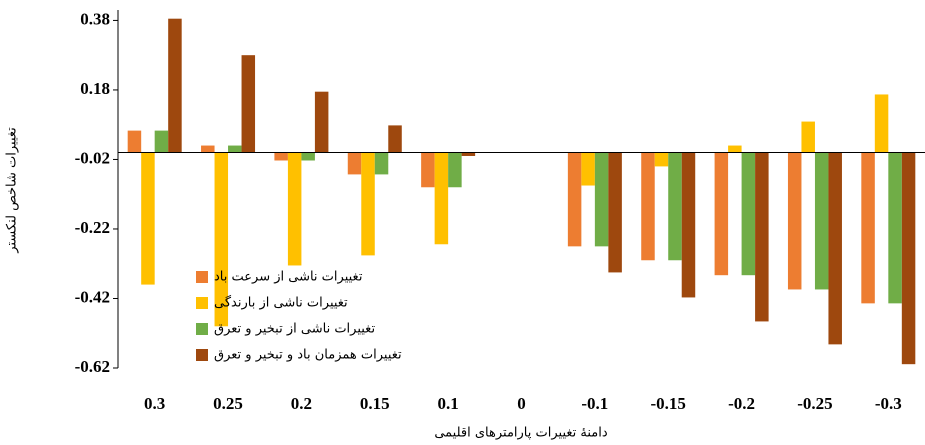 Image resolution: width=925 pixels, height=445 pixels. What do you see at coordinates (741, 403) in the screenshot?
I see `x-tick-label: -0.2` at bounding box center [741, 403].